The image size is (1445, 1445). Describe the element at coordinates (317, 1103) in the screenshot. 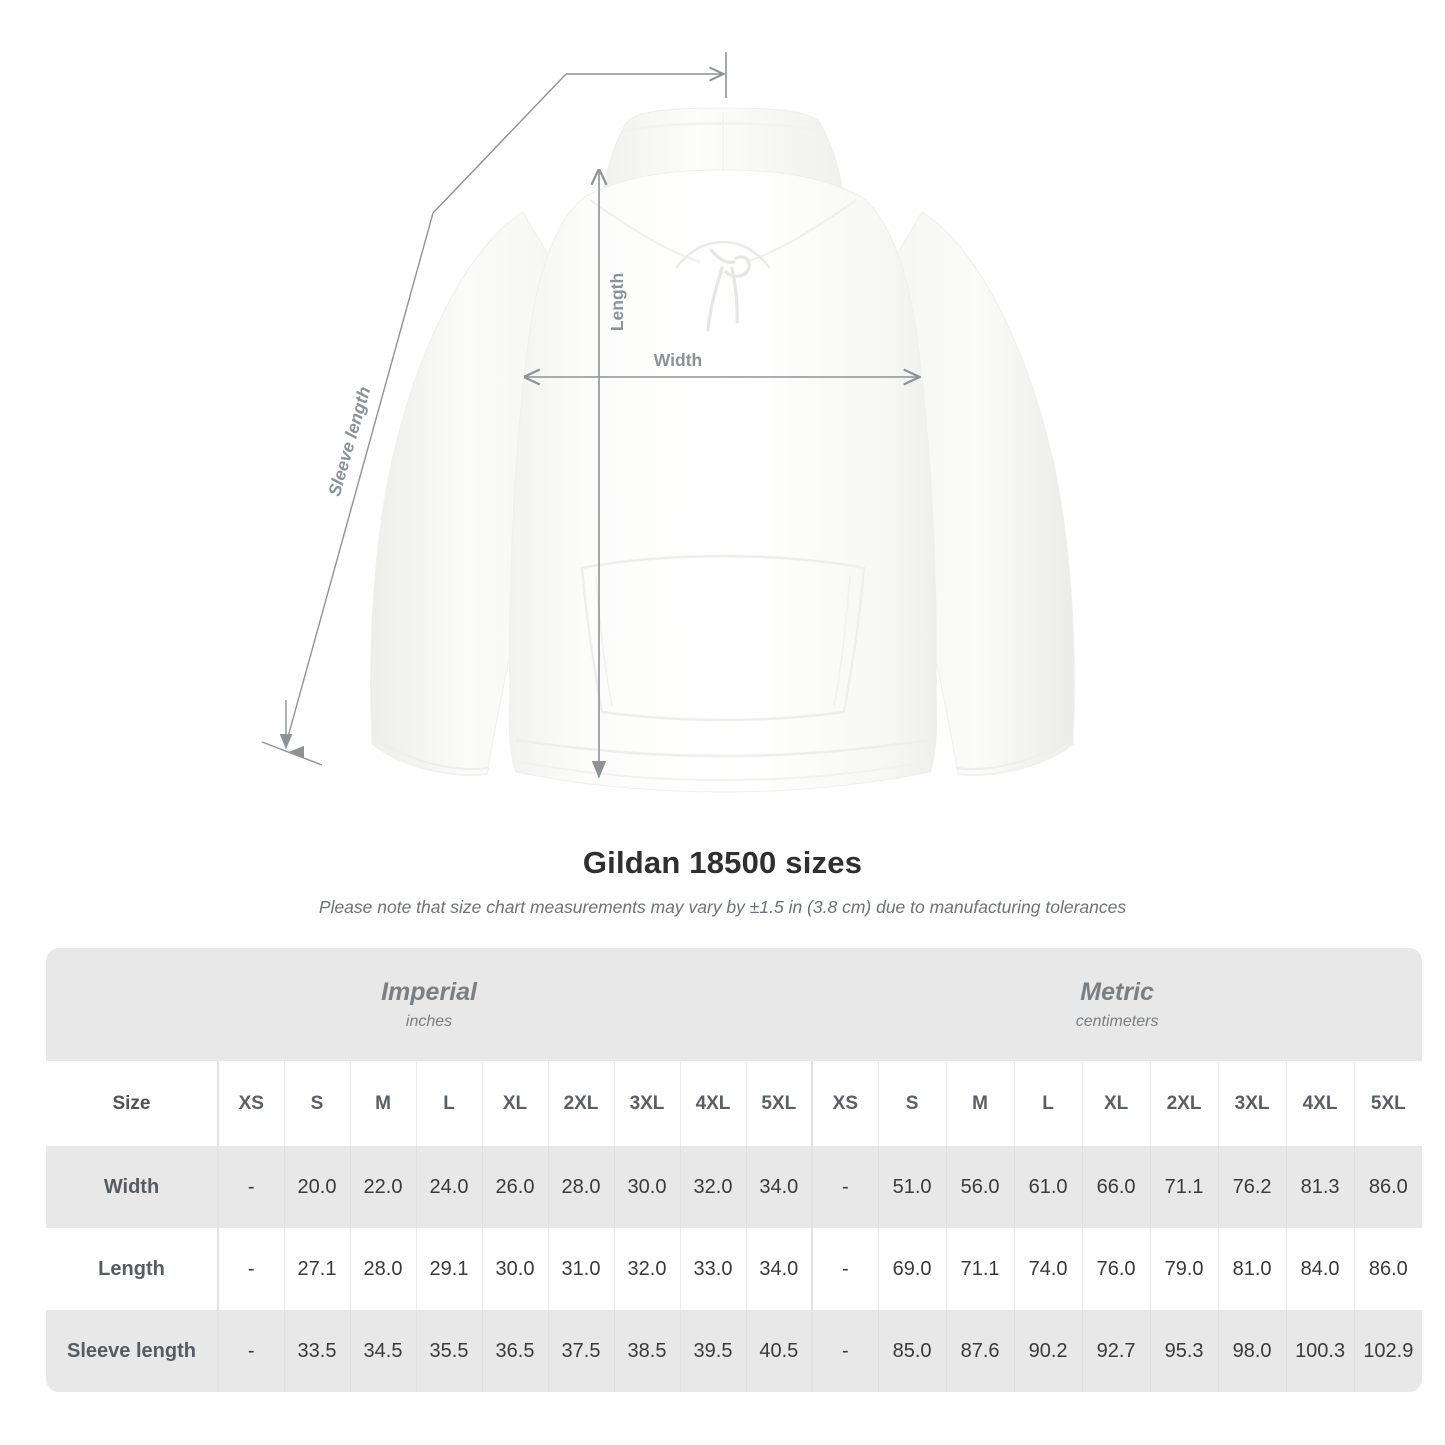

I see `header-imperial-s: S` at that location.